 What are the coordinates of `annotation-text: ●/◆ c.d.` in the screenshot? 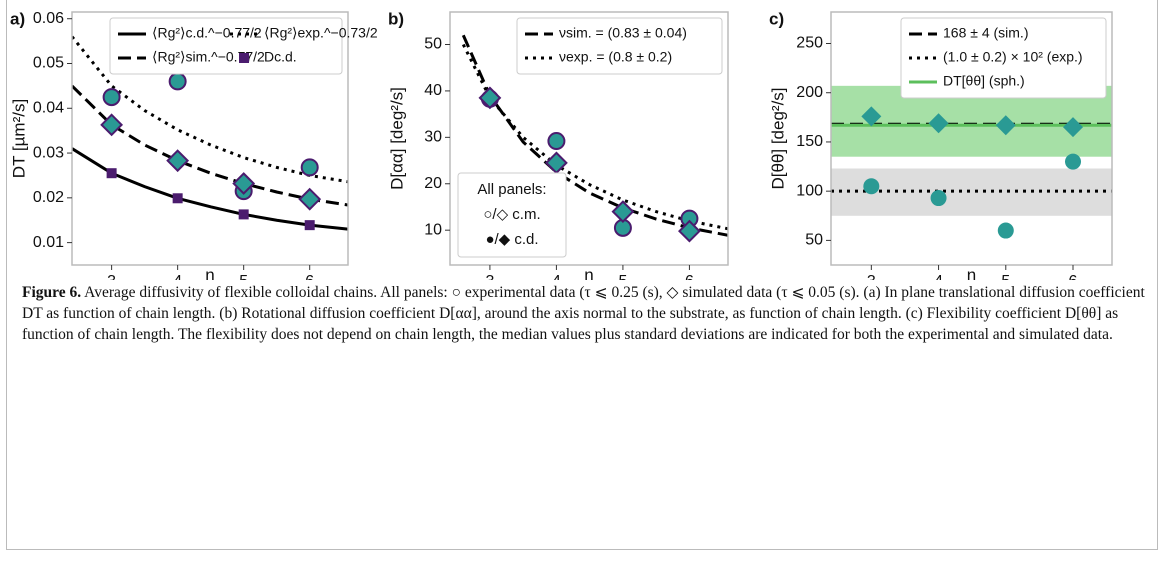 It's located at (511, 239).